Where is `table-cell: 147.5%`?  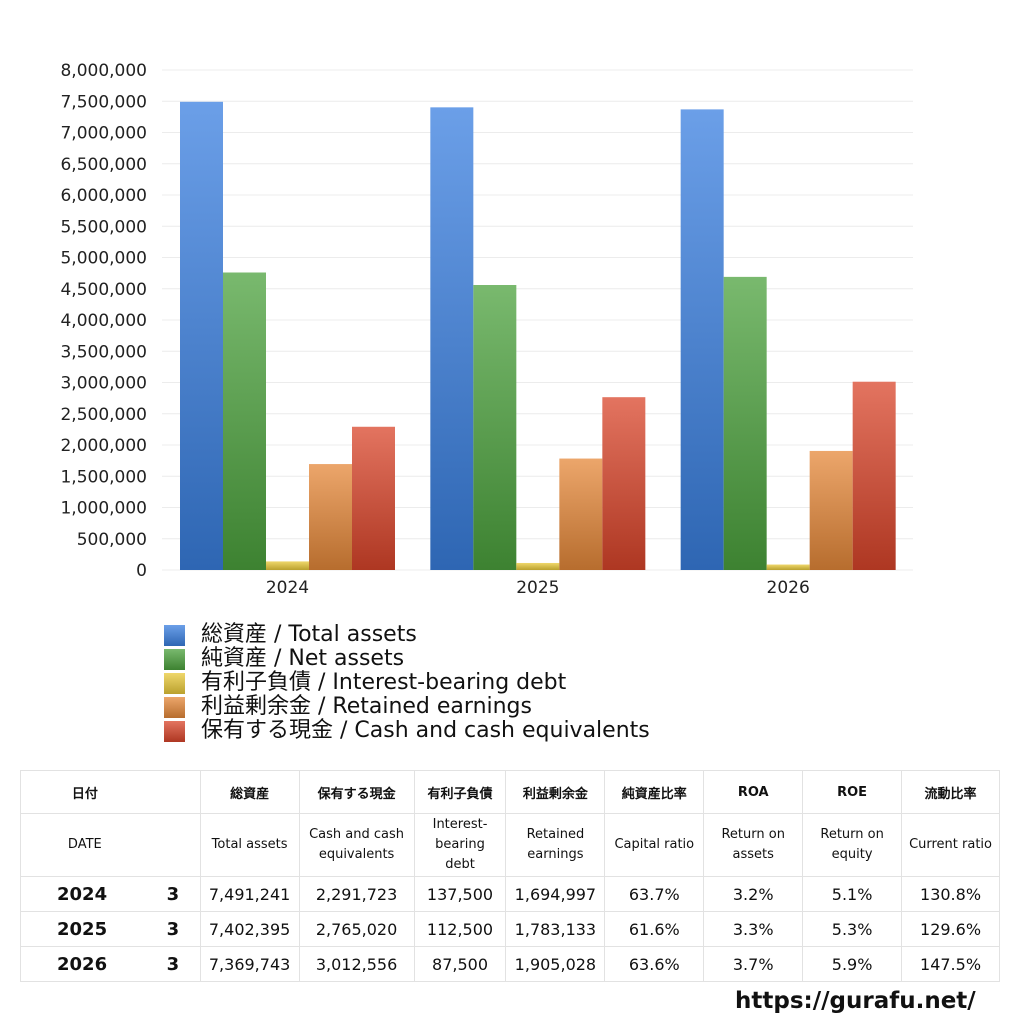
table-cell: 147.5% is located at coordinates (950, 964).